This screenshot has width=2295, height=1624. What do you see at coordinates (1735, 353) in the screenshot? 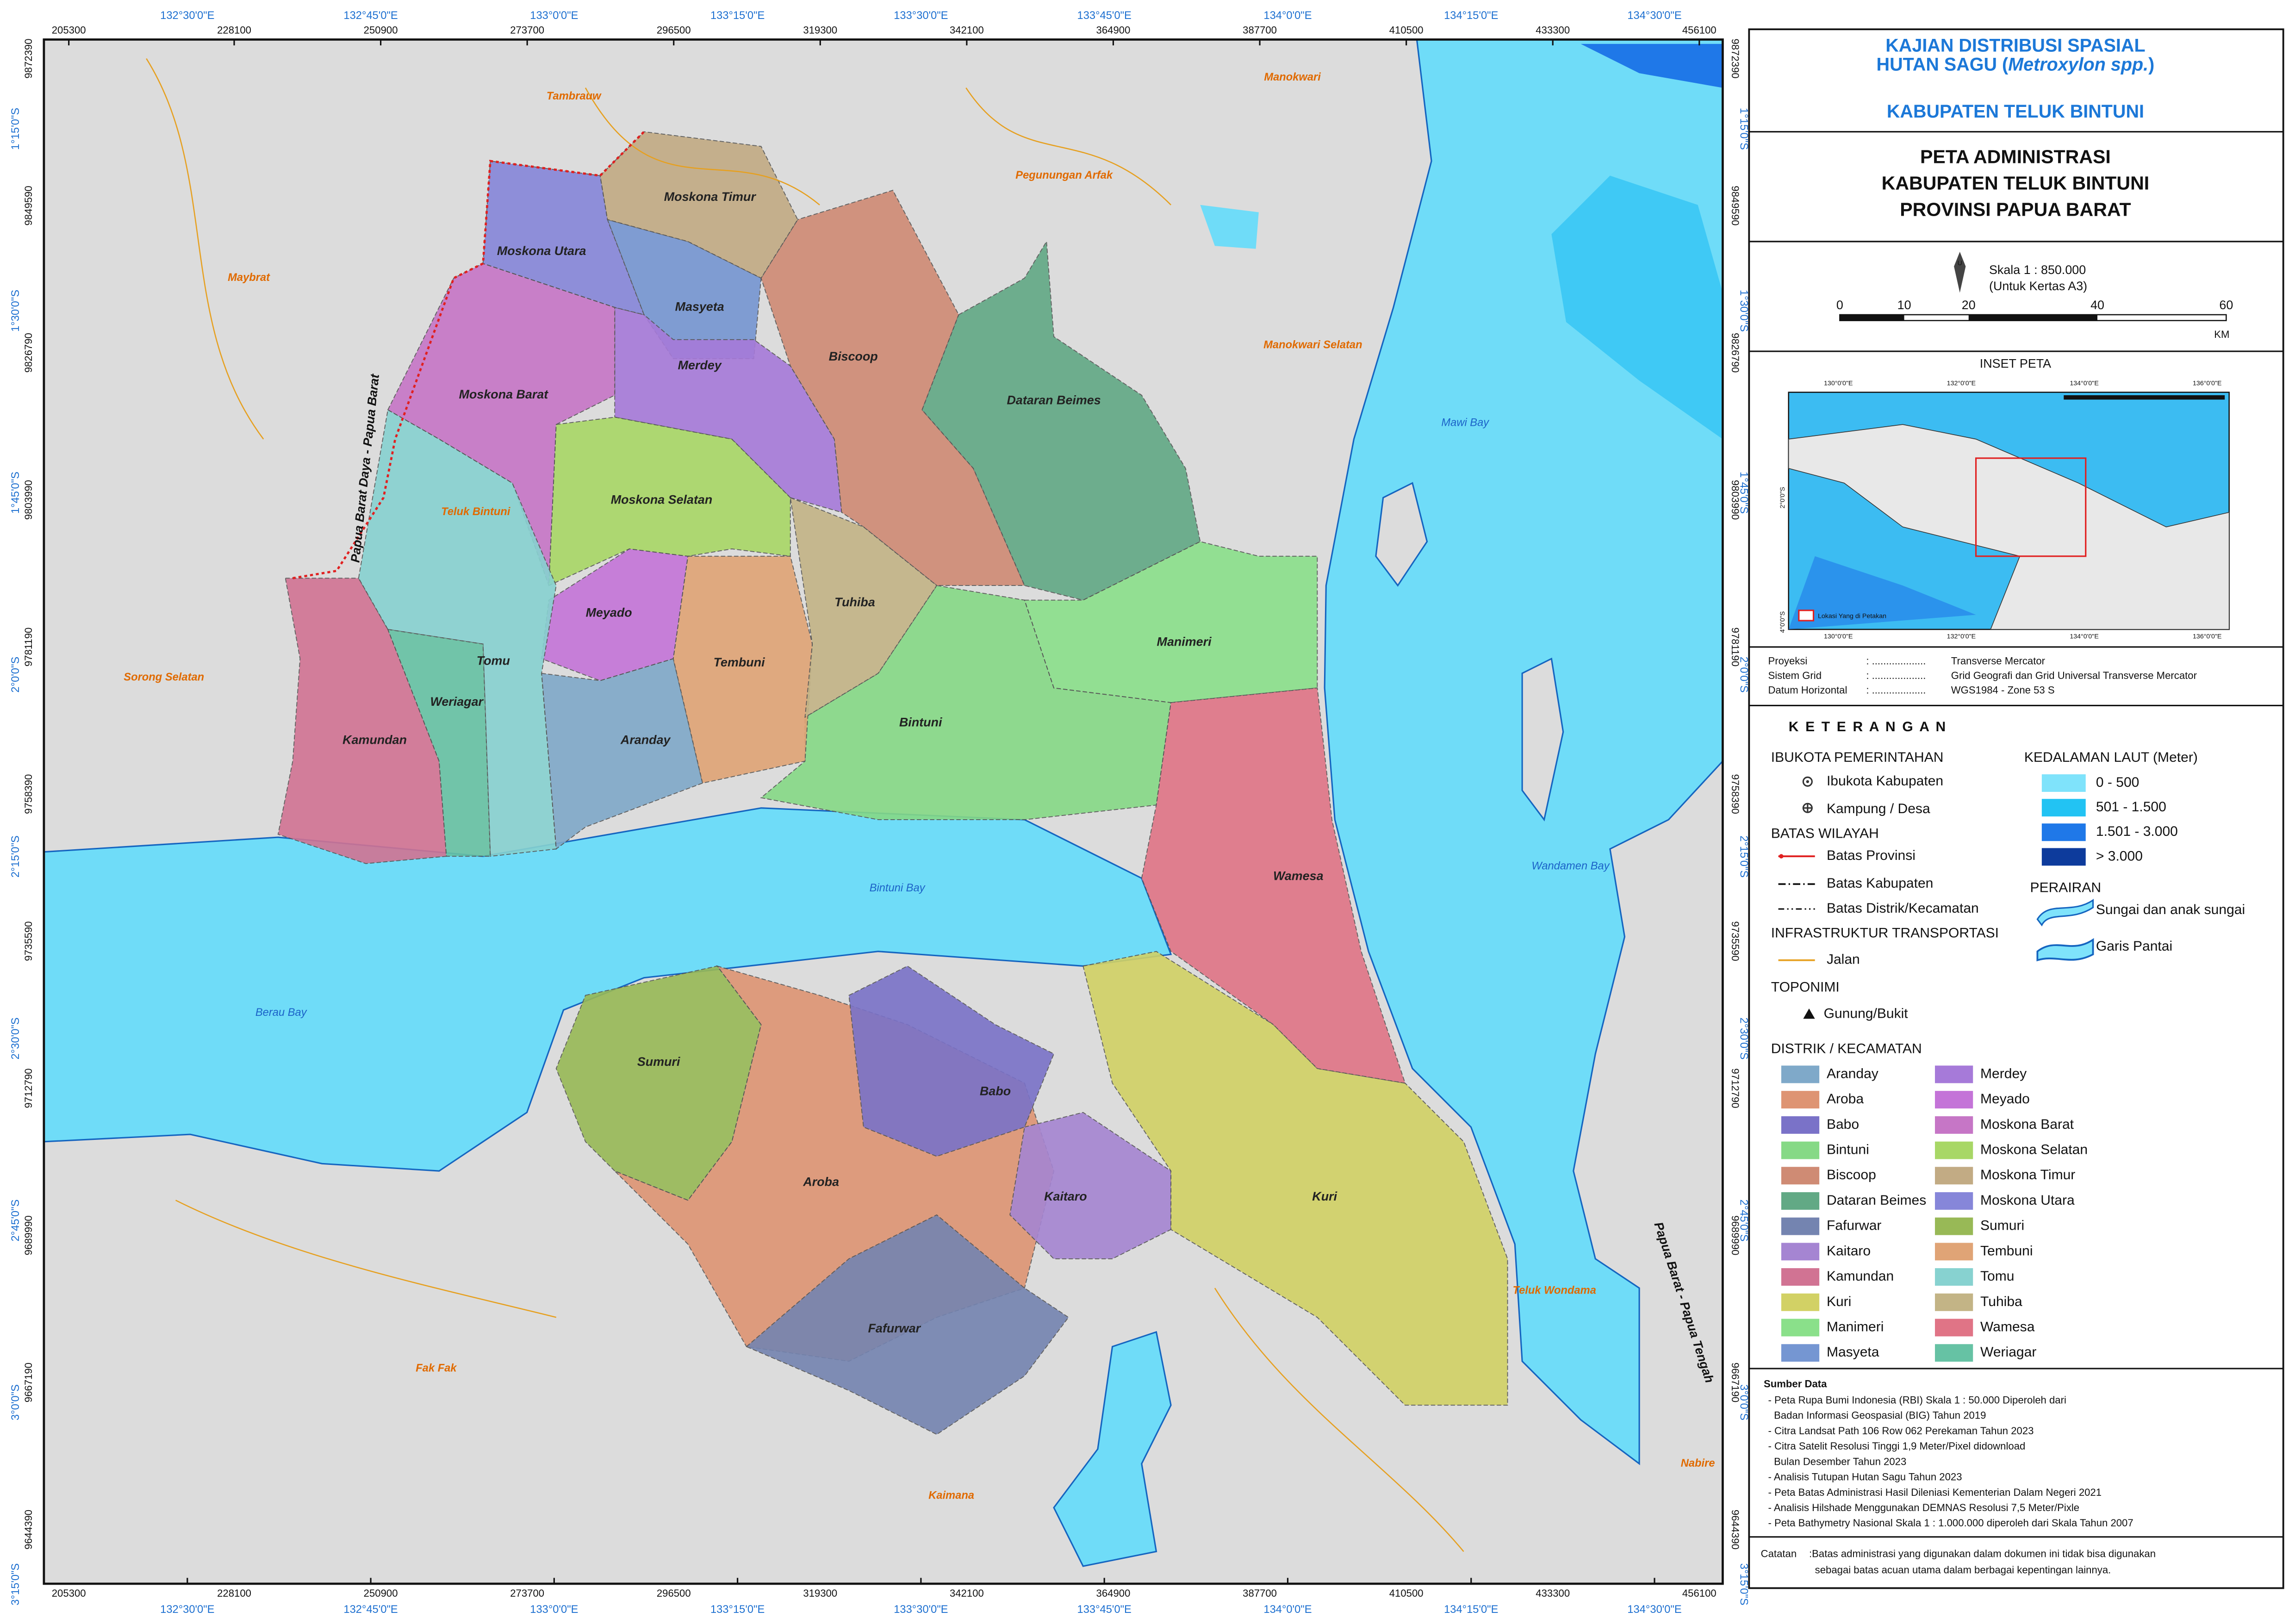
I see `northing-label: 9826790` at bounding box center [1735, 353].